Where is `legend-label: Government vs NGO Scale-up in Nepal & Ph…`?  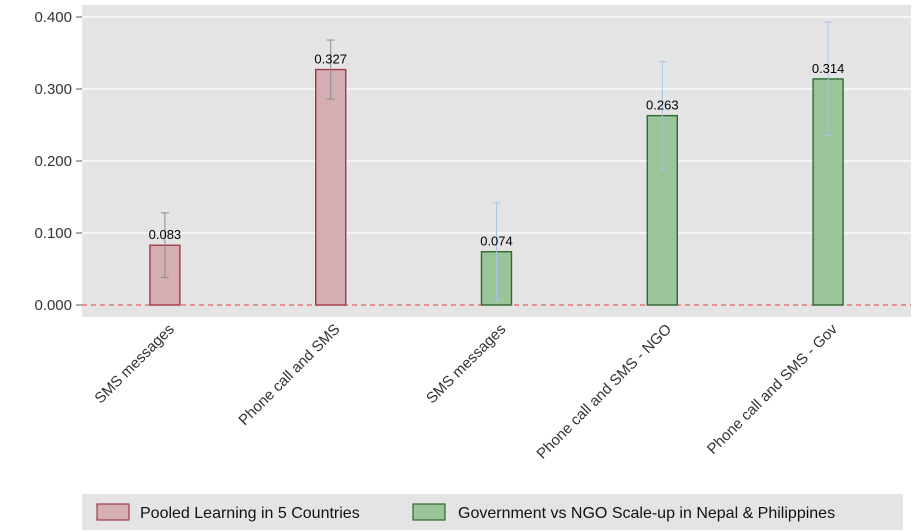
legend-label: Government vs NGO Scale-up in Nepal & Ph… is located at coordinates (646, 513).